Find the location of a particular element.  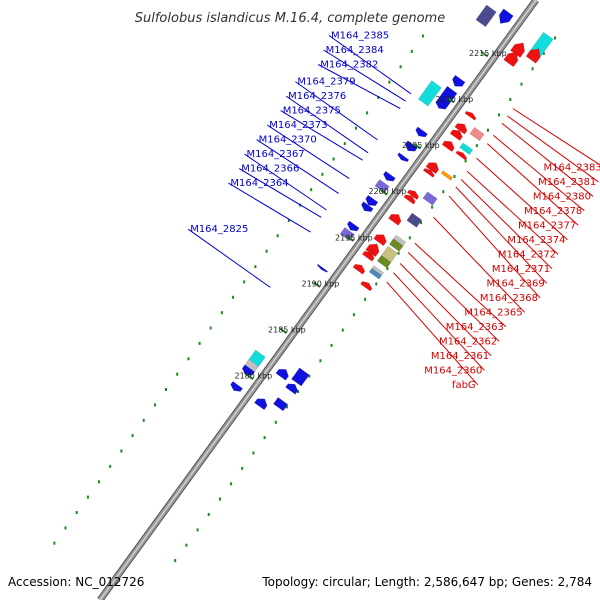

forward-gene-label: M164_2369 is located at coordinates (516, 283).